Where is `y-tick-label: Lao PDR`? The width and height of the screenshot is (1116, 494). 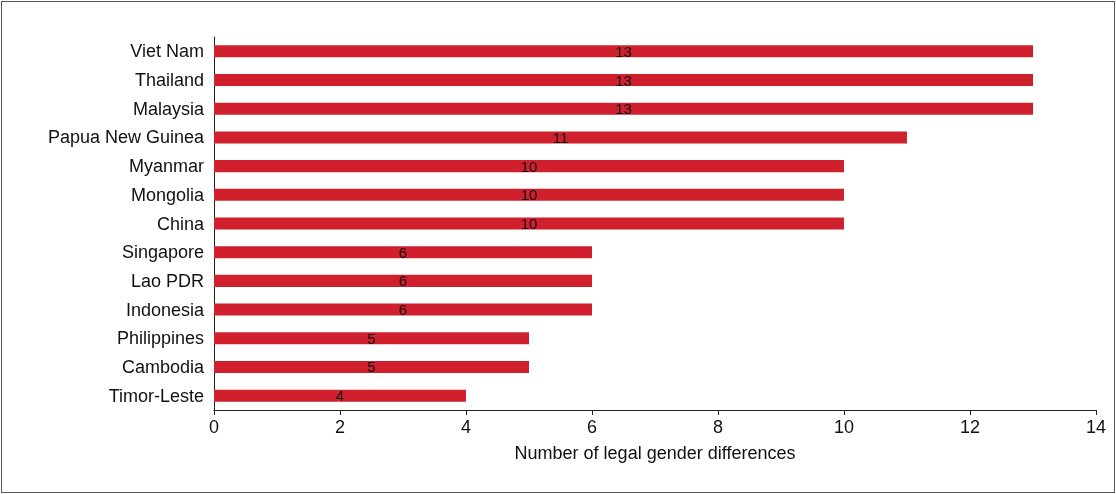 y-tick-label: Lao PDR is located at coordinates (167, 280).